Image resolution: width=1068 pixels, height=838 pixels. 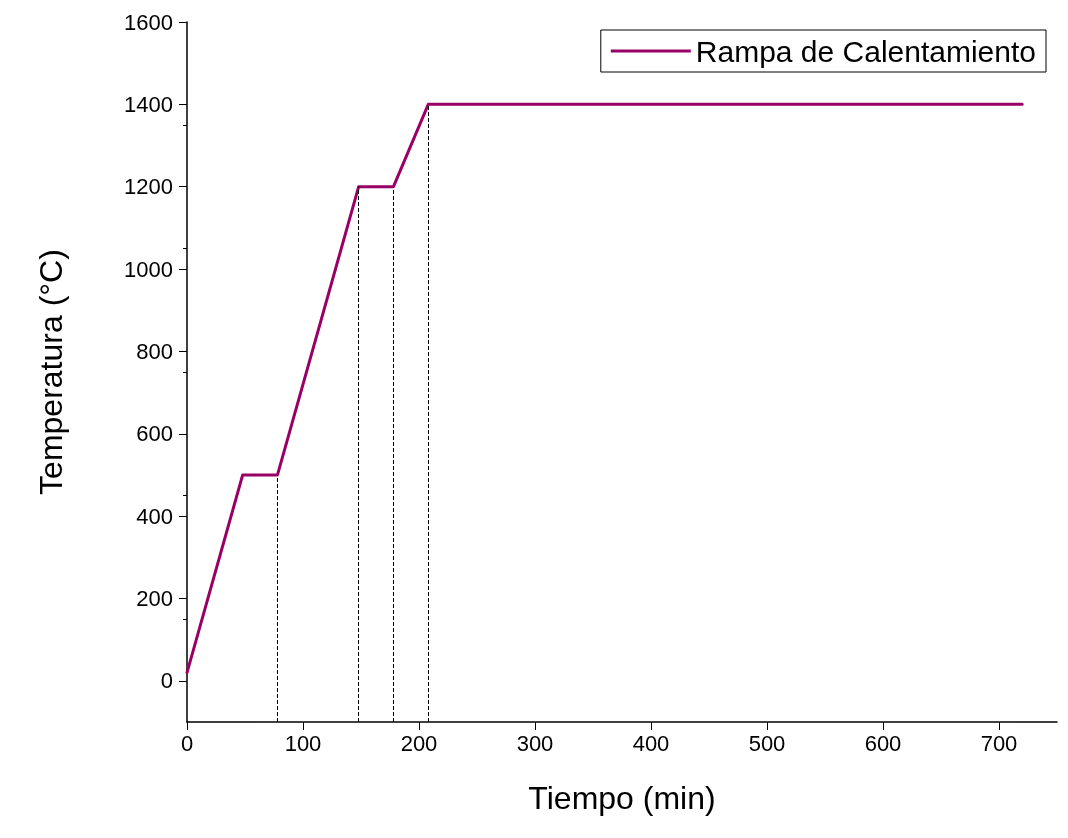 What do you see at coordinates (148, 187) in the screenshot?
I see `y-tick-label: 1200` at bounding box center [148, 187].